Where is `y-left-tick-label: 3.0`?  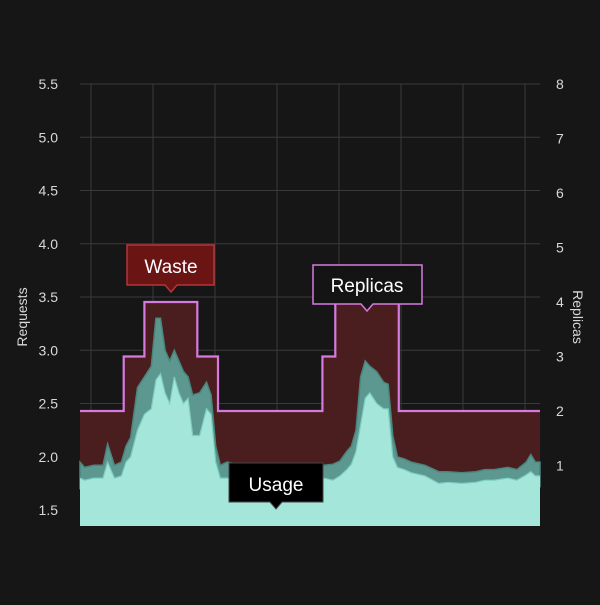
y-left-tick-label: 3.0 is located at coordinates (49, 350).